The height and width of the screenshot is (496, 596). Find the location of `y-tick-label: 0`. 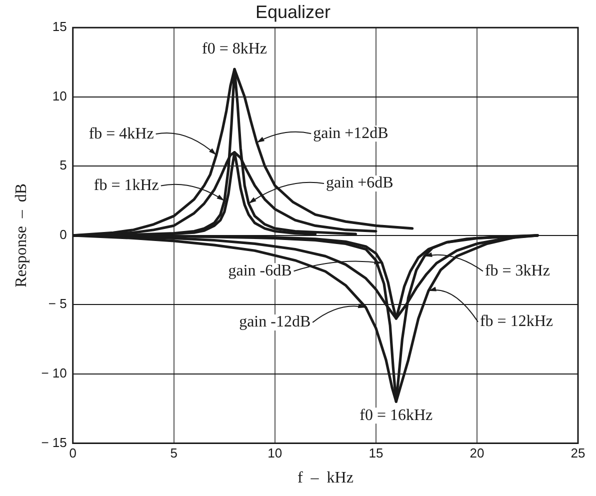

y-tick-label: 0 is located at coordinates (63, 234).